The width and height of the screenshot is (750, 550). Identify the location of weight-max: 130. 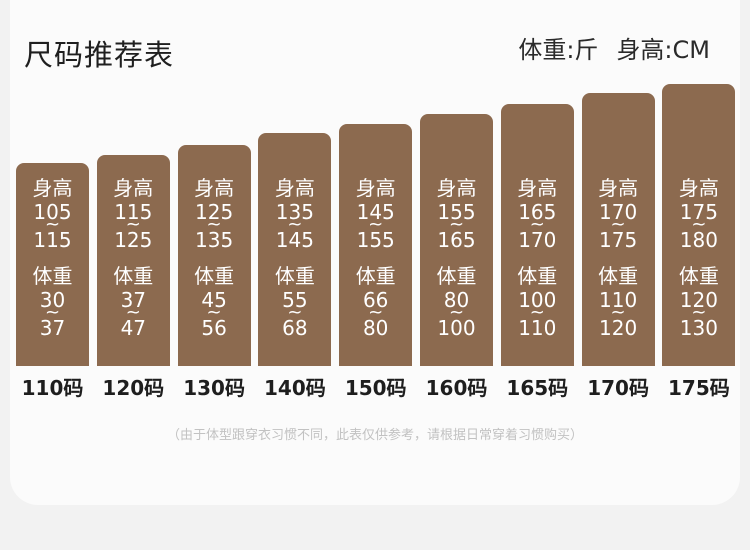
(698, 328).